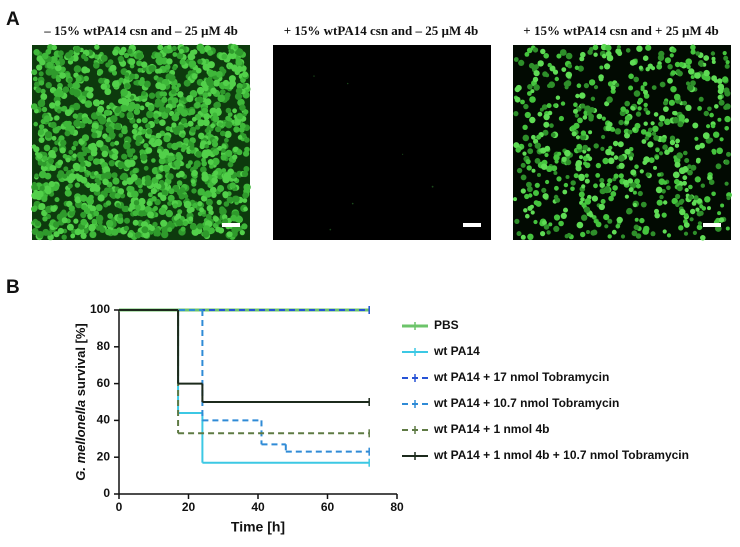 This screenshot has height=547, width=740. What do you see at coordinates (140, 30) in the screenshot?
I see `image-caption: – 15% wtPA14 csn and – 25 µM 4b` at bounding box center [140, 30].